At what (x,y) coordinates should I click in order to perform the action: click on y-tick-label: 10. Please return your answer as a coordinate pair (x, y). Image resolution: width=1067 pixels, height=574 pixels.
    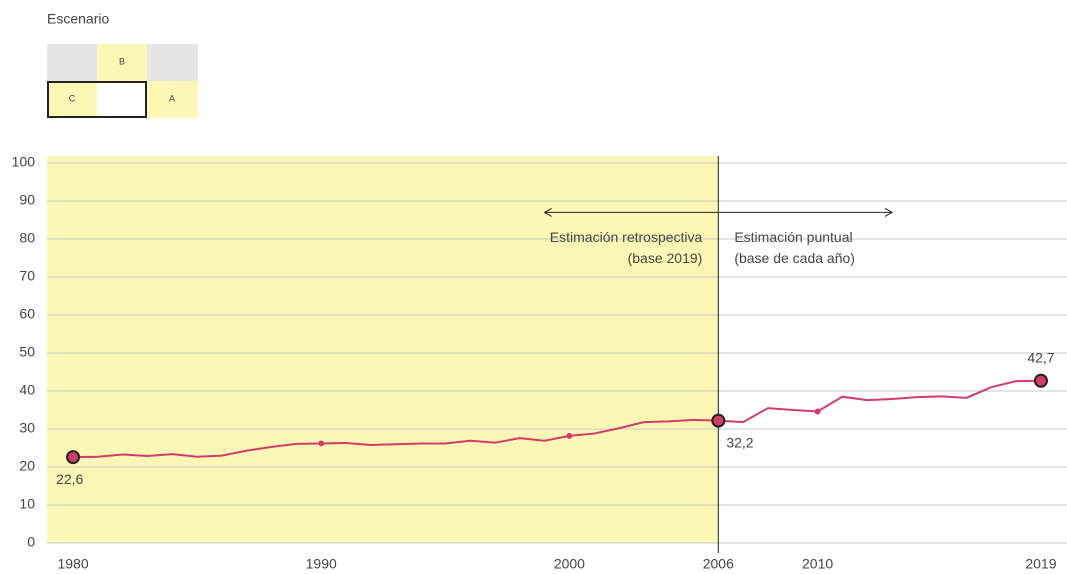
    Looking at the image, I should click on (27, 504).